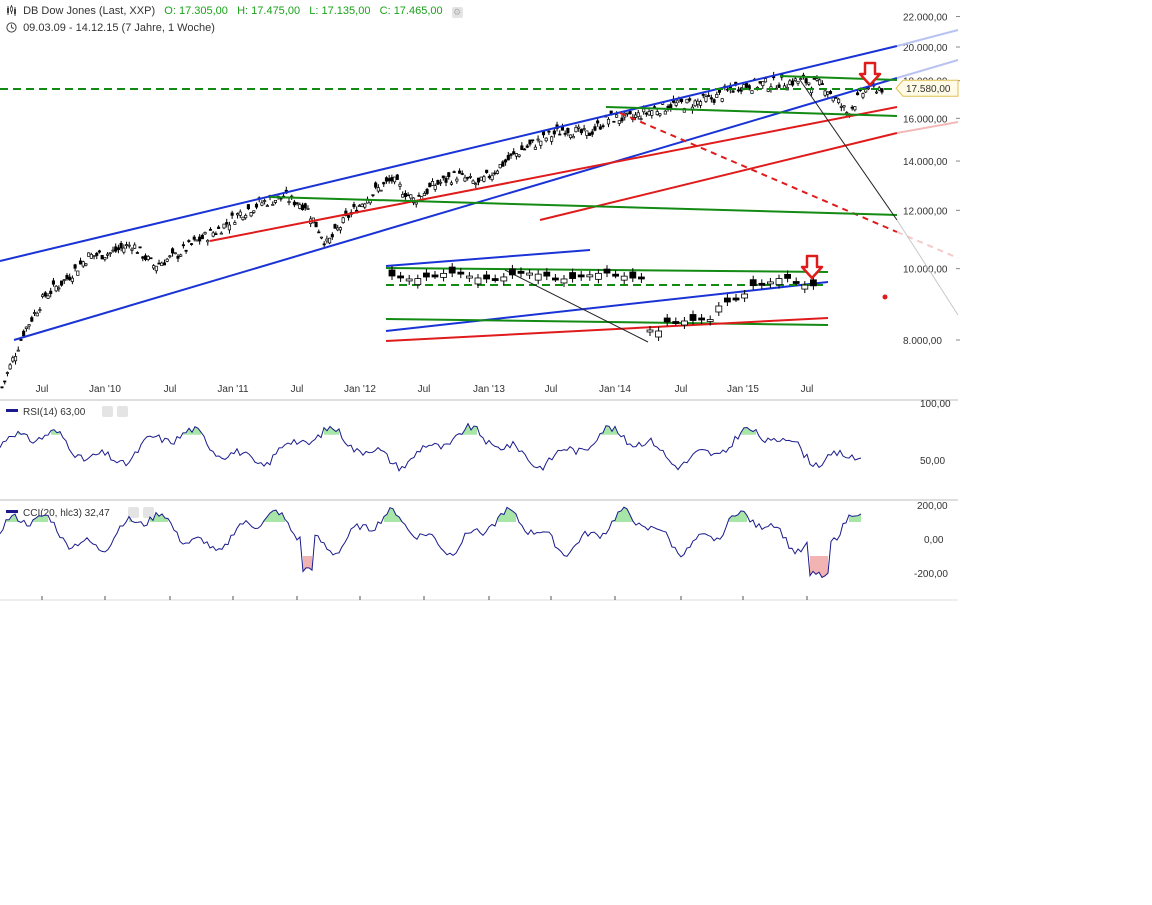 Image resolution: width=1152 pixels, height=905 pixels. What do you see at coordinates (54, 412) in the screenshot?
I see `rsi-legend-label: RSI(14) 63,00` at bounding box center [54, 412].